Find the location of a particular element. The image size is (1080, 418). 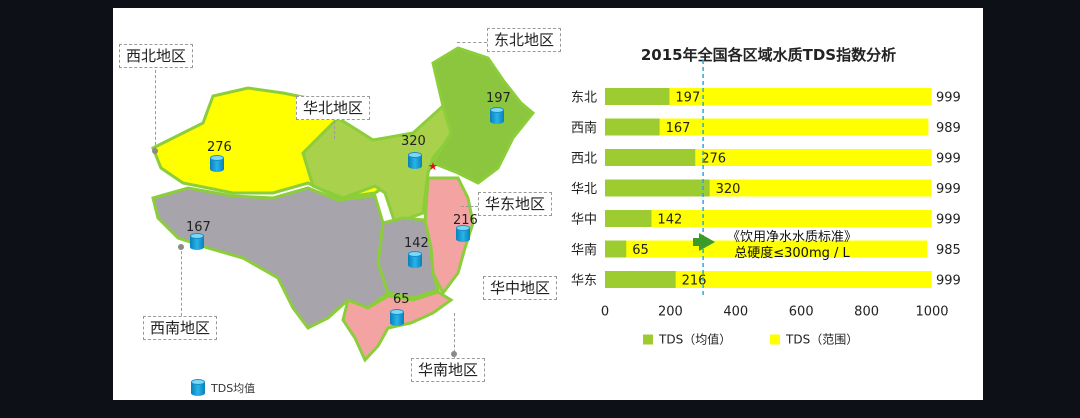

region-label-east: 华东地区 is located at coordinates (515, 204).